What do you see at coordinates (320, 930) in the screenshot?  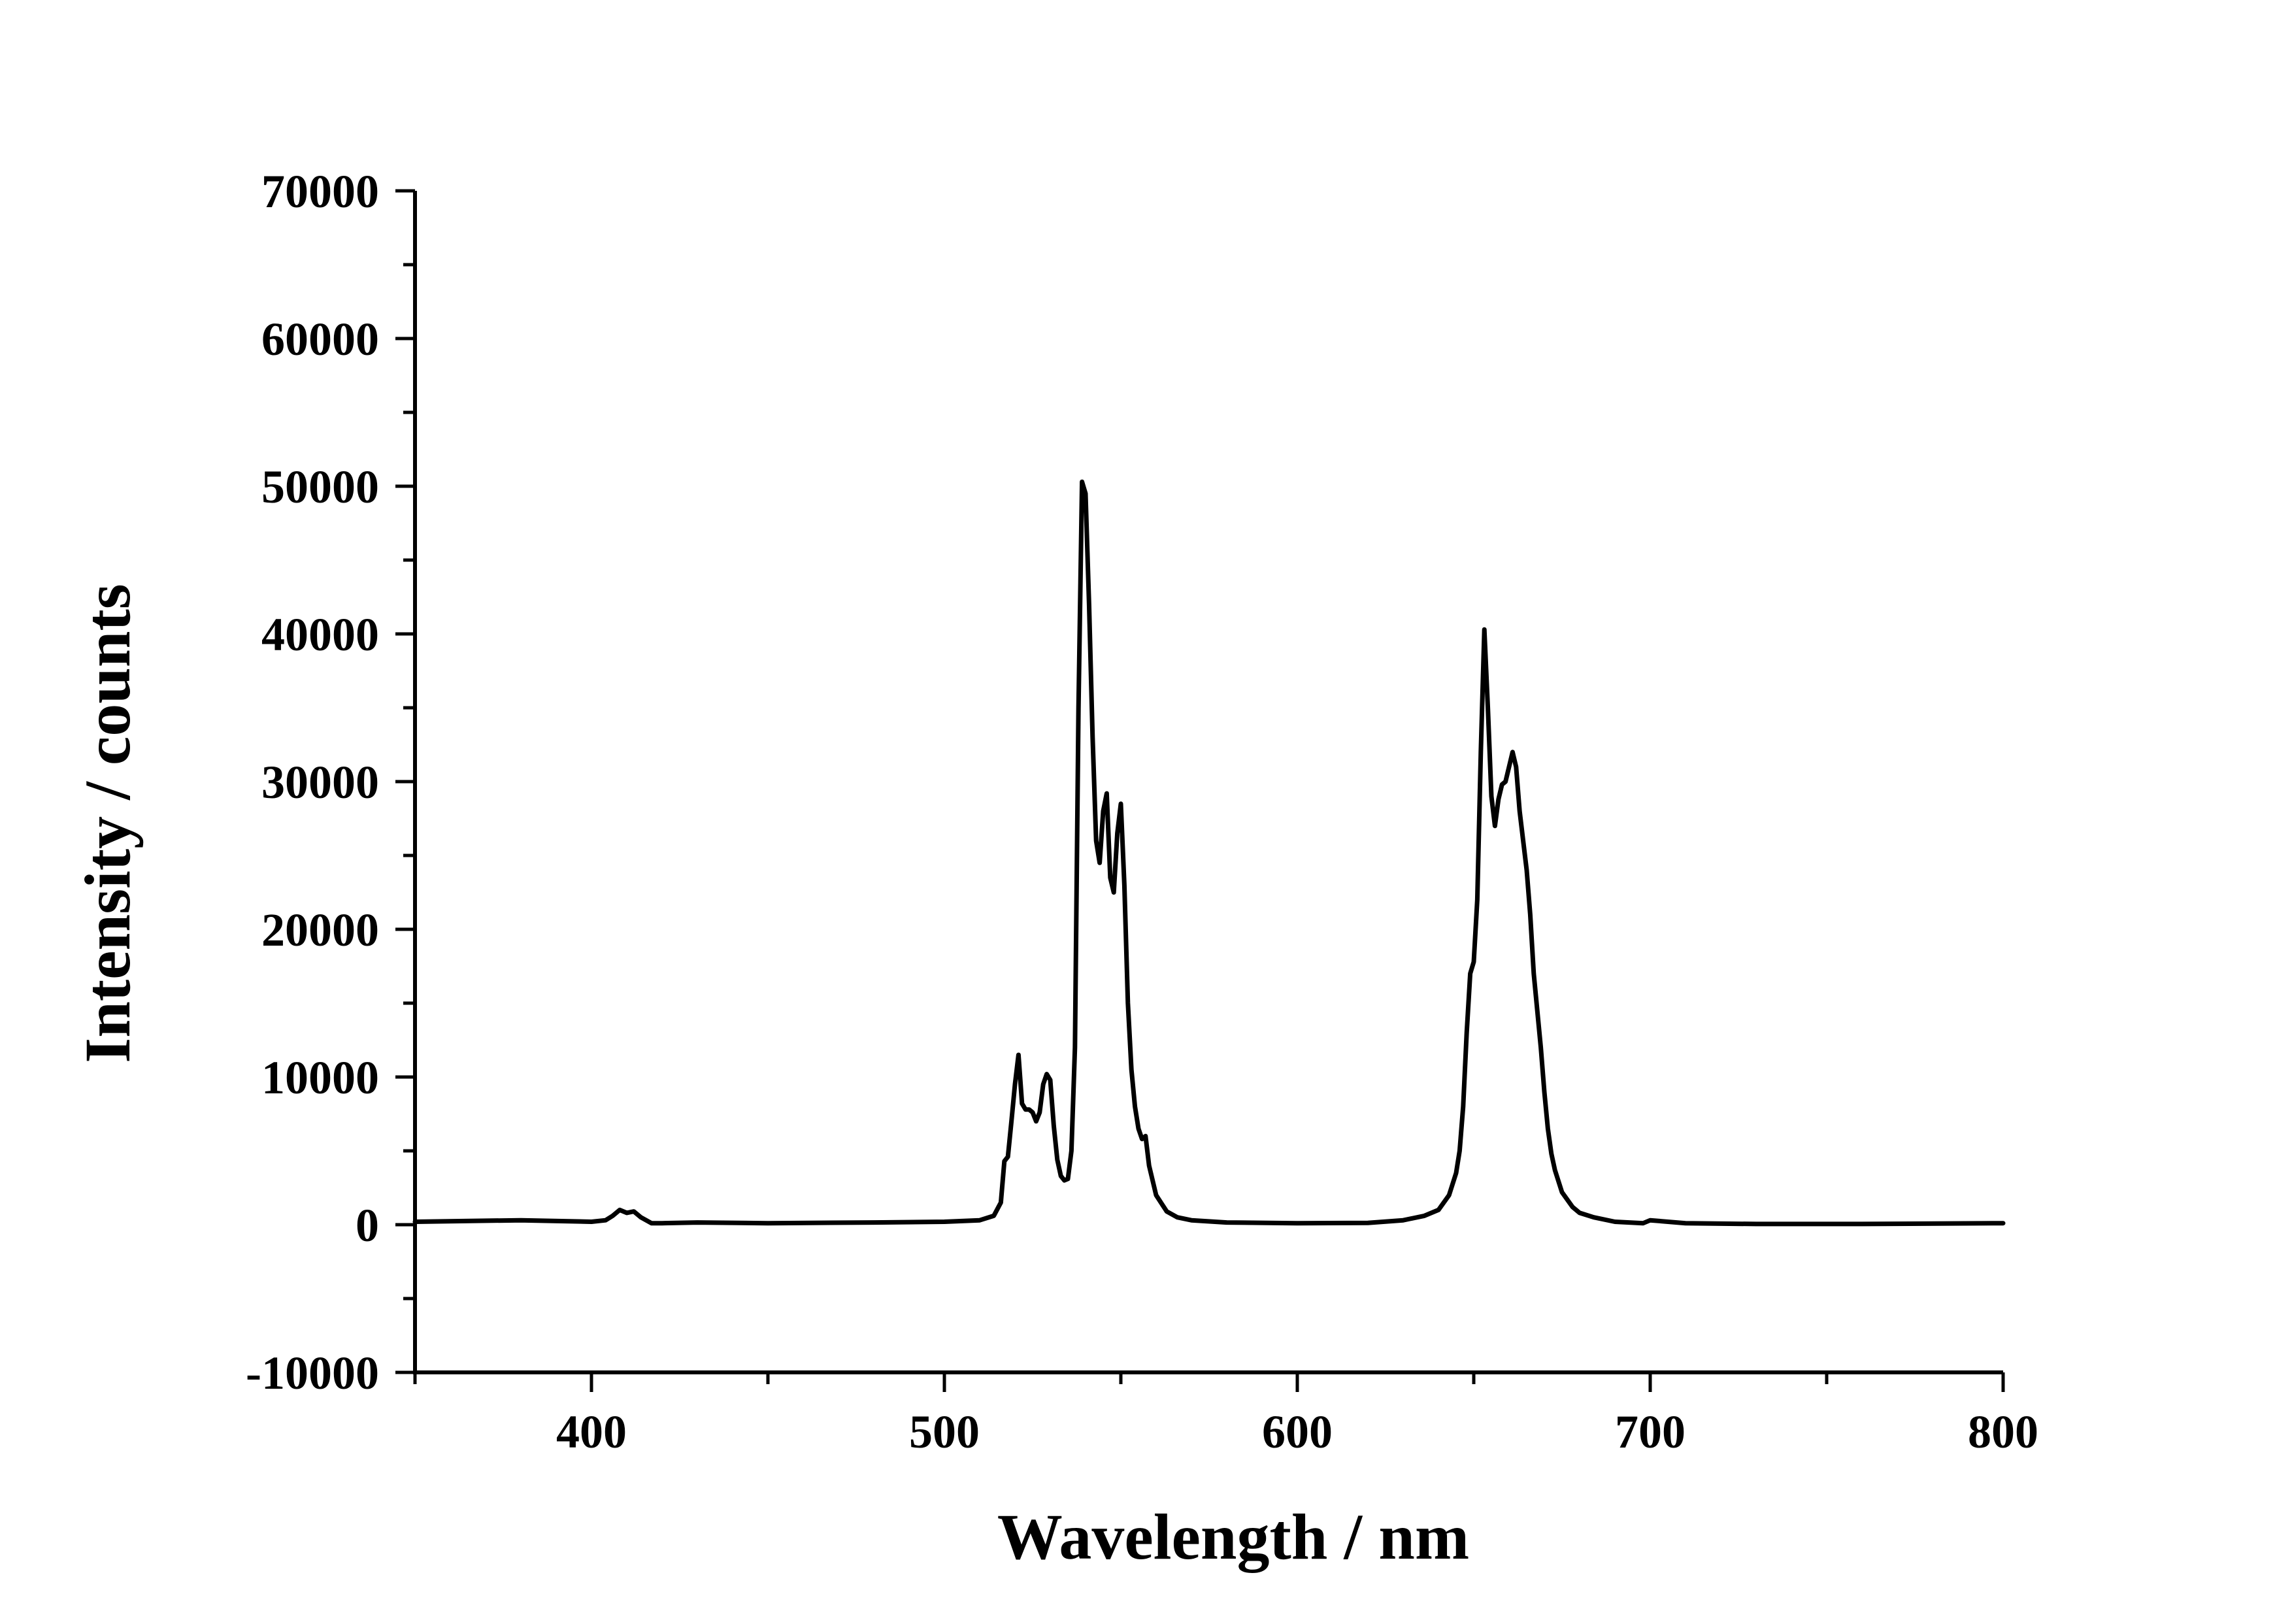 I see `y-tick-label: 20000` at bounding box center [320, 930].